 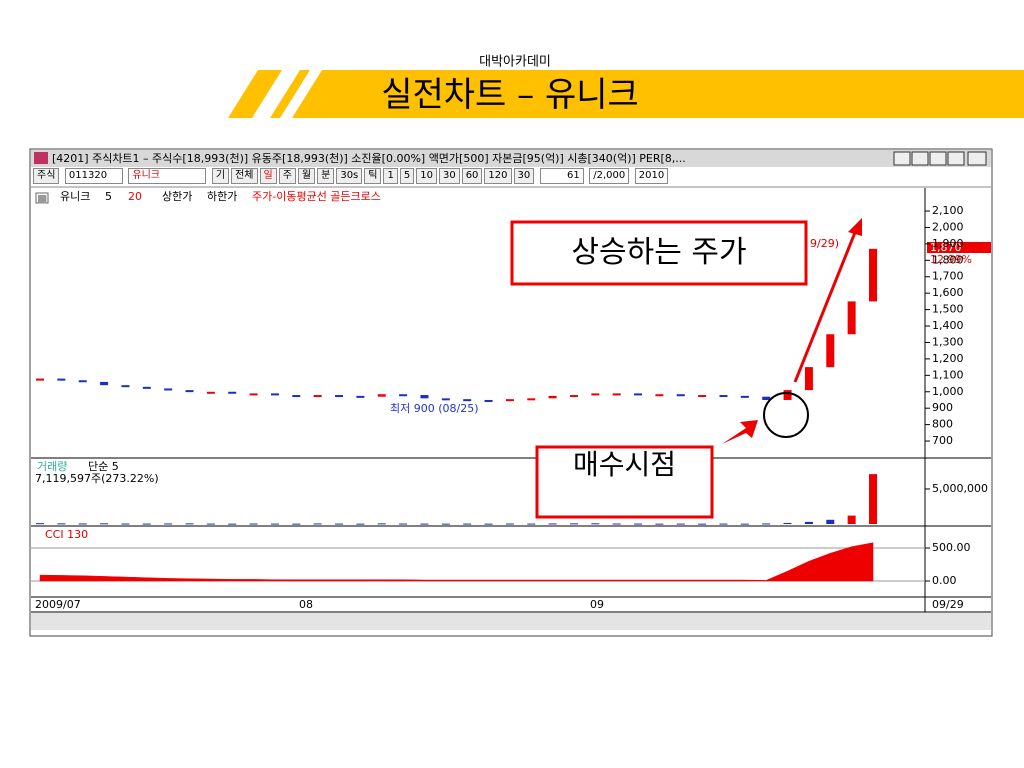 What do you see at coordinates (626, 94) in the screenshot?
I see `banner` at bounding box center [626, 94].